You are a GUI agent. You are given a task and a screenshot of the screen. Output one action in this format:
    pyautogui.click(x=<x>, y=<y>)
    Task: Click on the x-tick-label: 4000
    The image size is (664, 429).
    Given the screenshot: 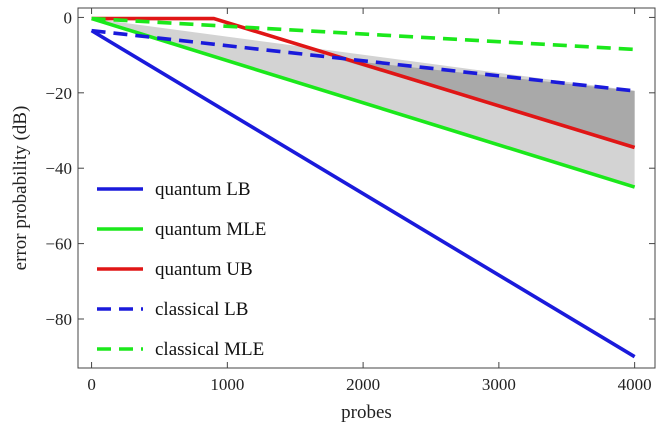 What is the action you would take?
    pyautogui.click(x=635, y=384)
    